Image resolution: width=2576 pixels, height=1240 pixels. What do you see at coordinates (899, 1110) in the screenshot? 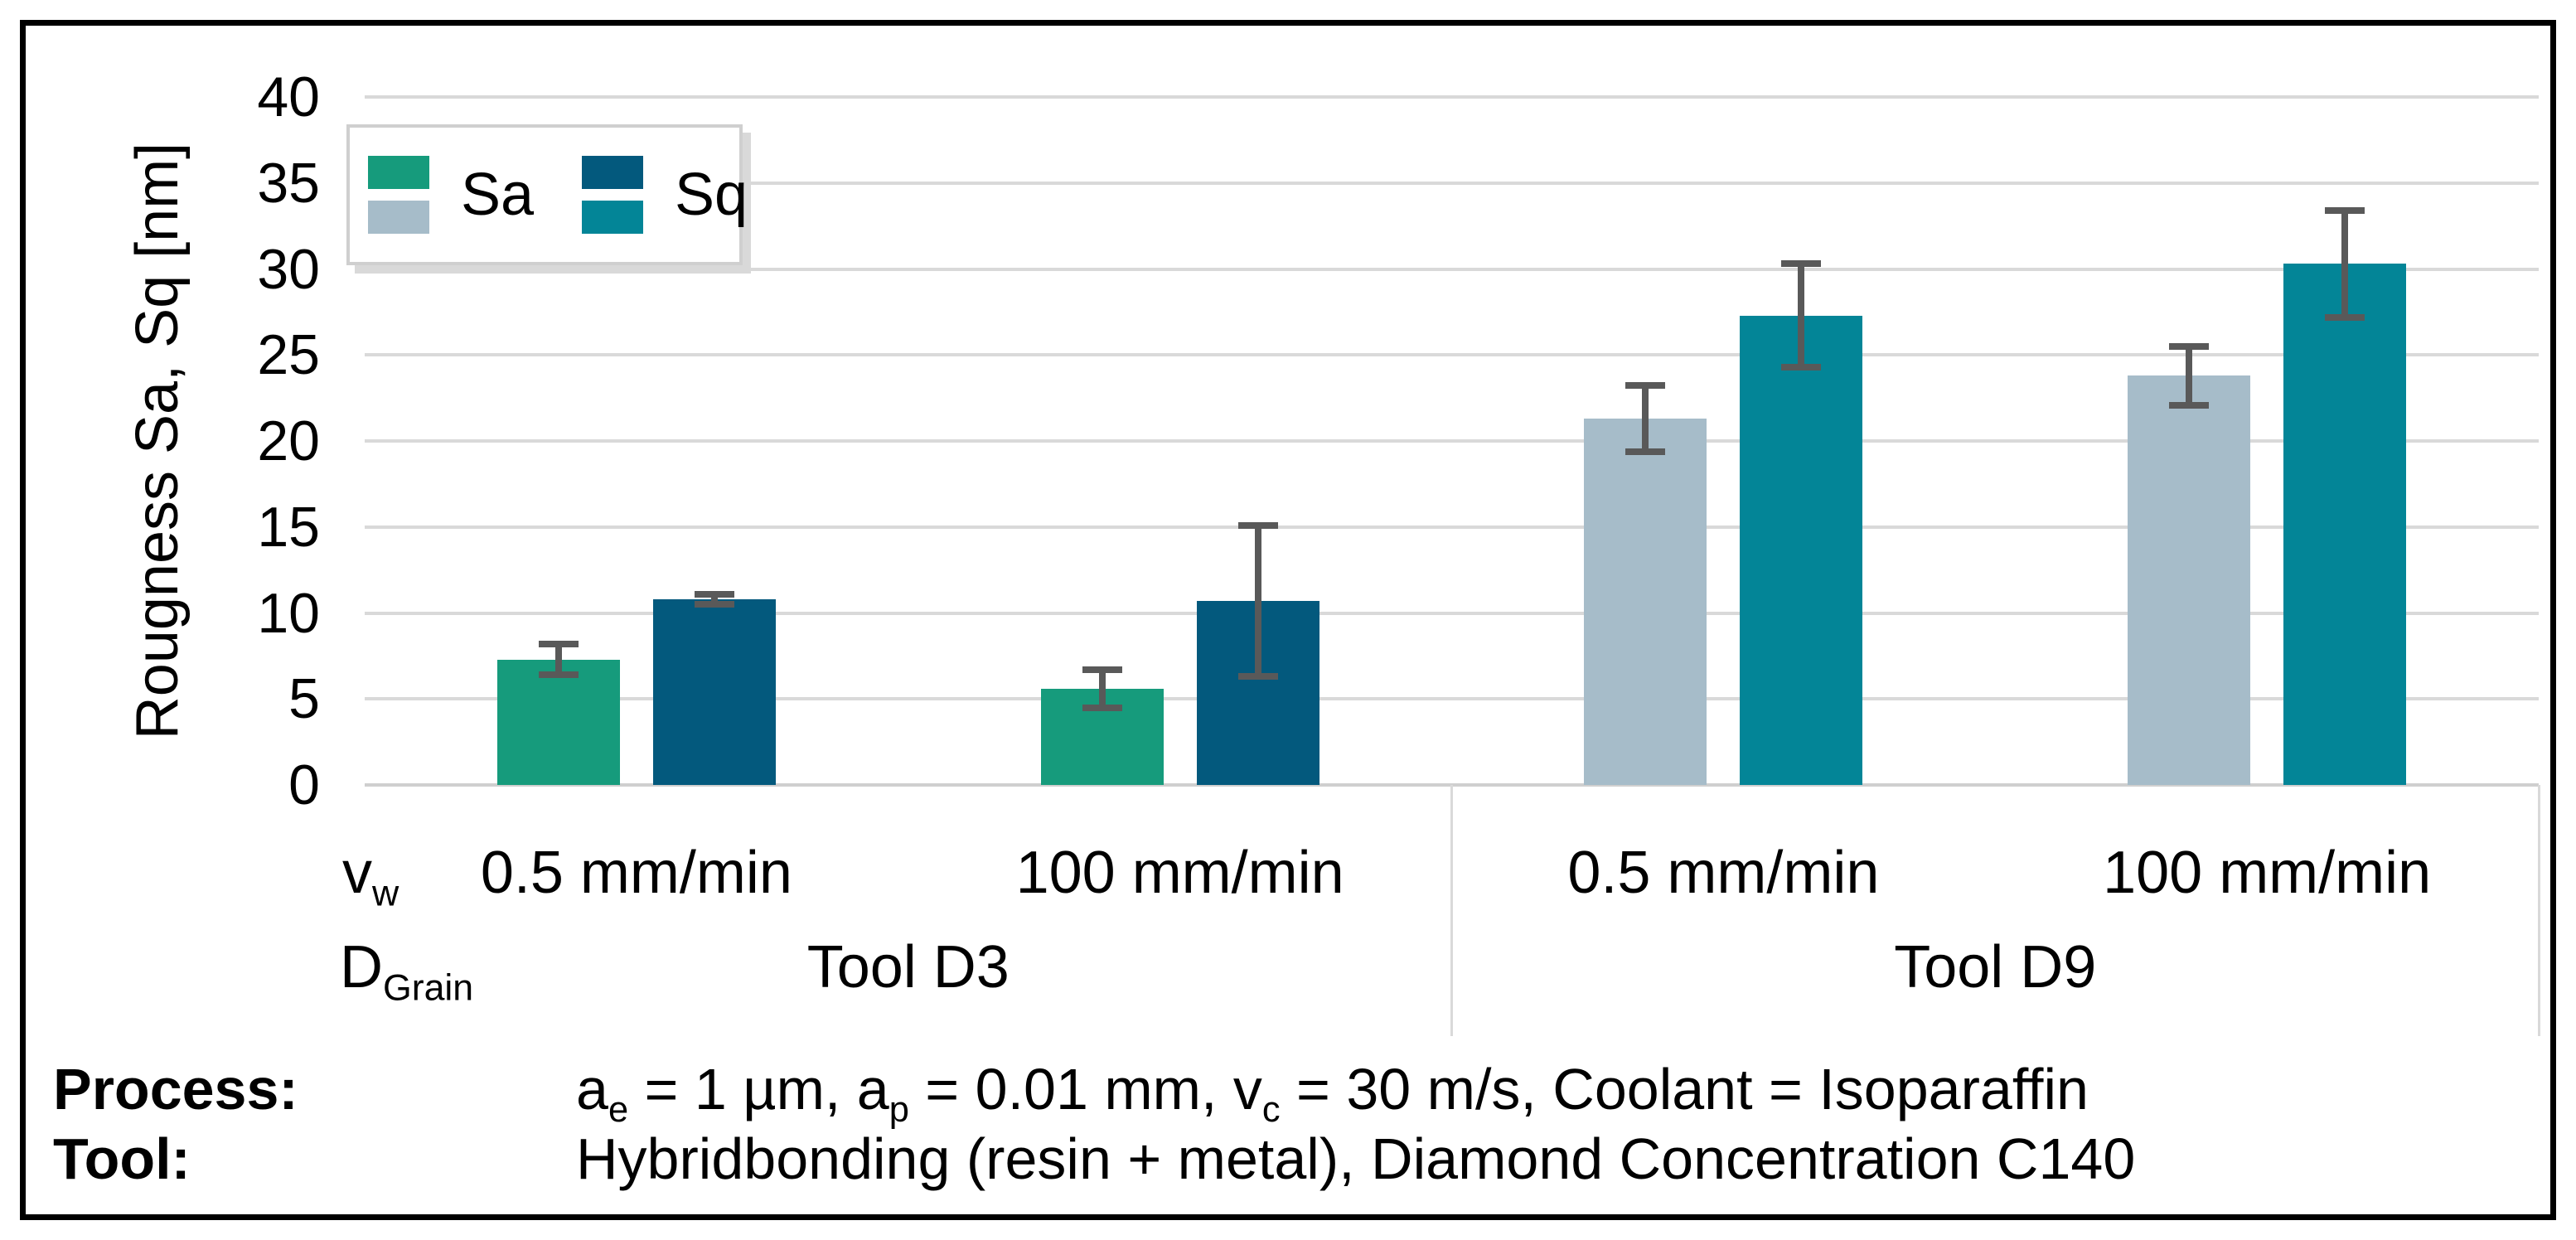
I see `process-subscript: p` at bounding box center [899, 1110].